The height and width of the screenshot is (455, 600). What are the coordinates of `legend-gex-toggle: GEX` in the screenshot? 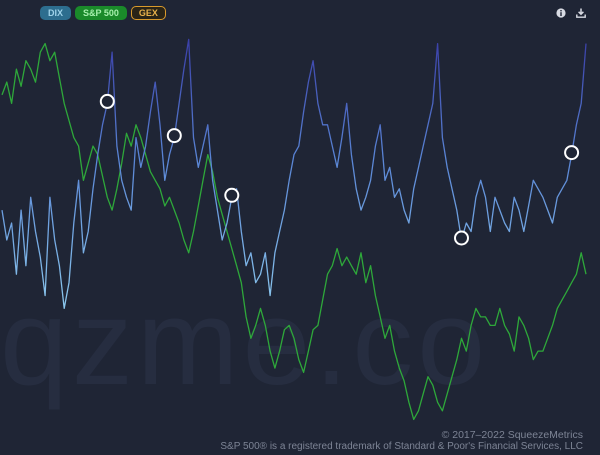 It's located at (148, 13).